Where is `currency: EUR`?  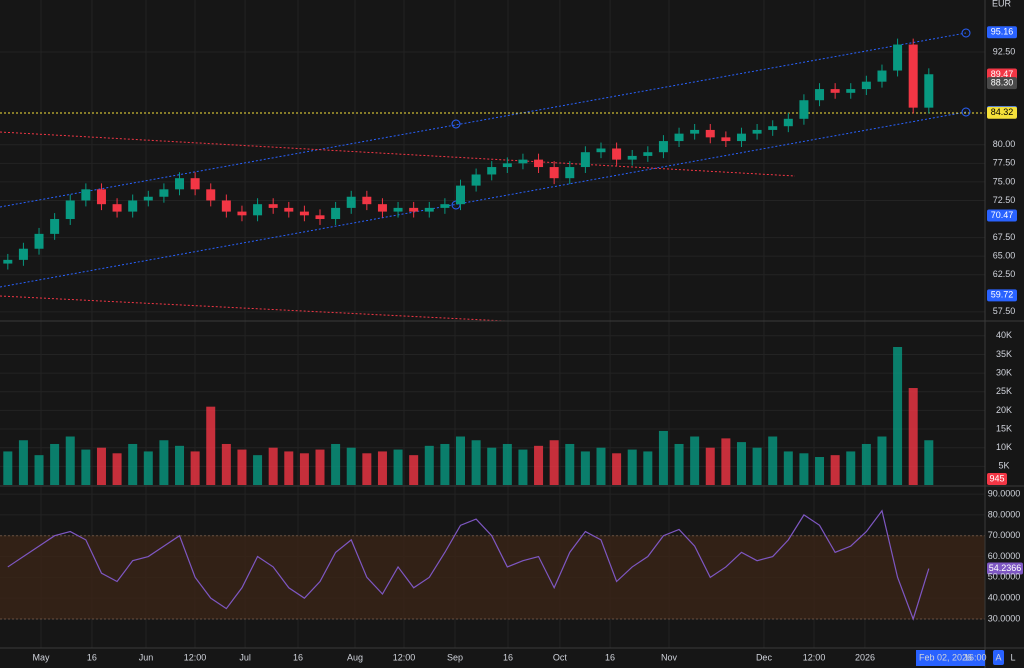
currency: EUR is located at coordinates (1002, 4).